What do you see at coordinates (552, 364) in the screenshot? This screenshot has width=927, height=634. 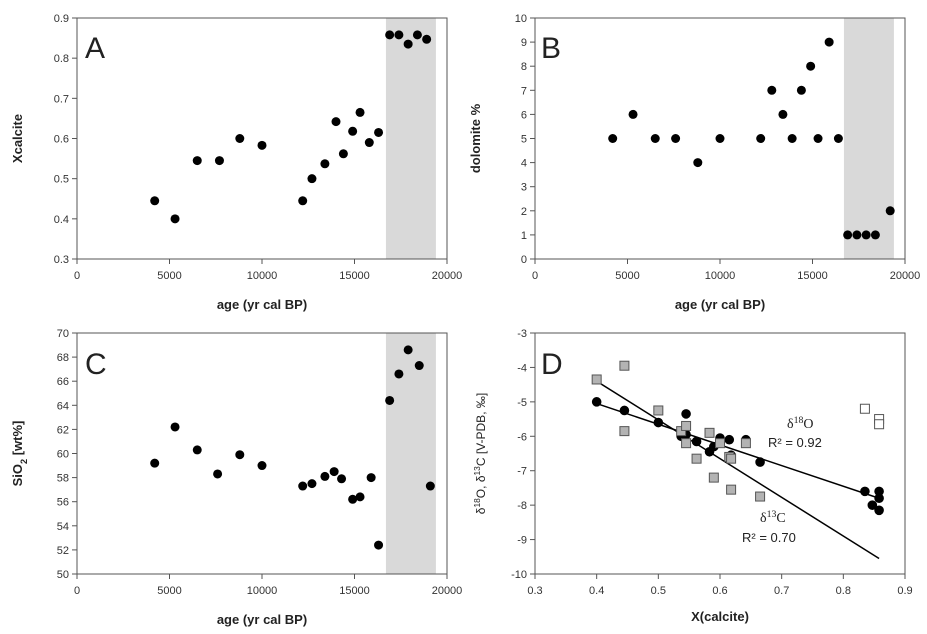 I see `panel-letter: D` at bounding box center [552, 364].